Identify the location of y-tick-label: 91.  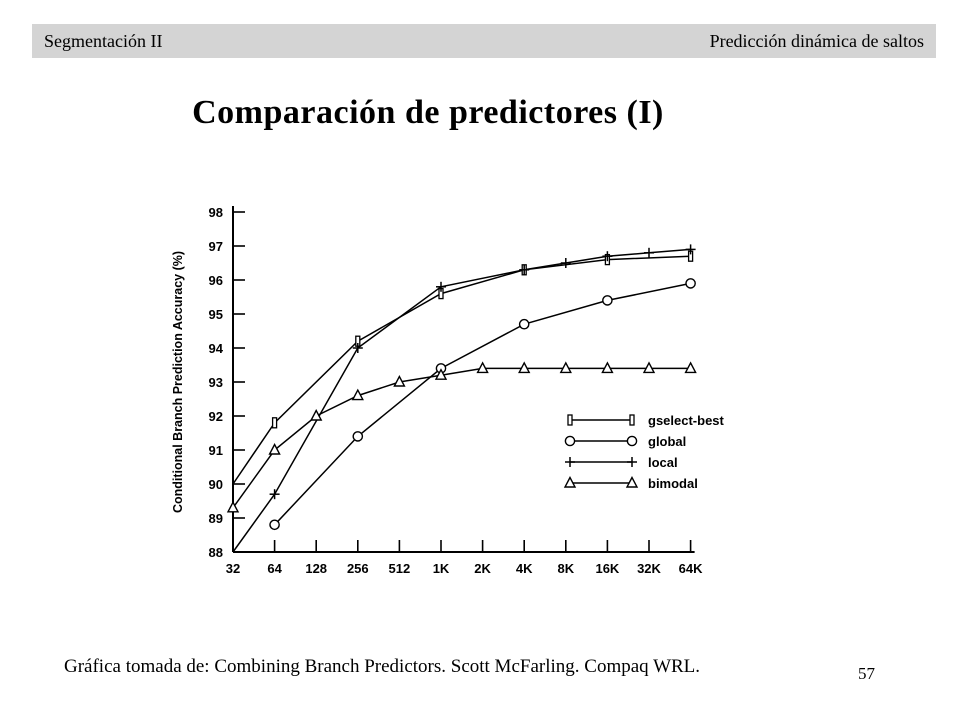
(216, 450).